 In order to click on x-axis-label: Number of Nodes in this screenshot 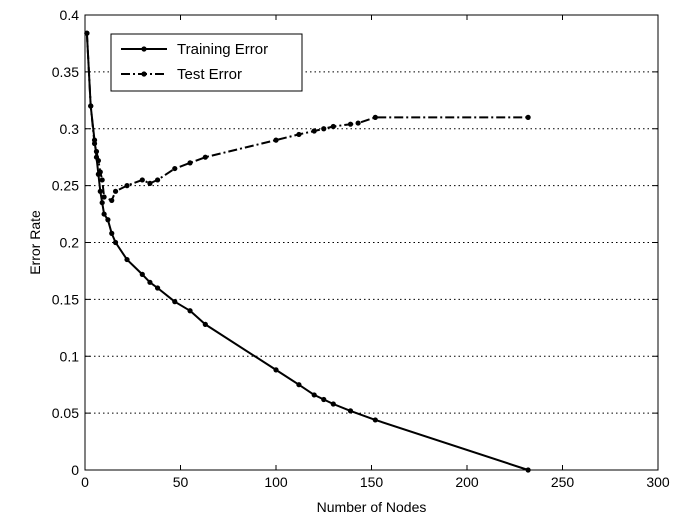, I will do `click(372, 507)`.